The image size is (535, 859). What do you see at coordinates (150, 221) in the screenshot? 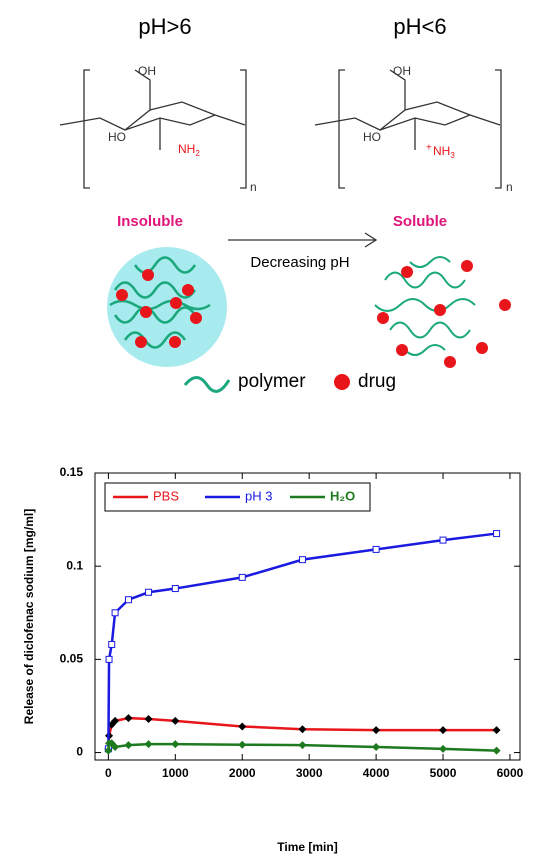
I see `insoluble-label: Insoluble` at bounding box center [150, 221].